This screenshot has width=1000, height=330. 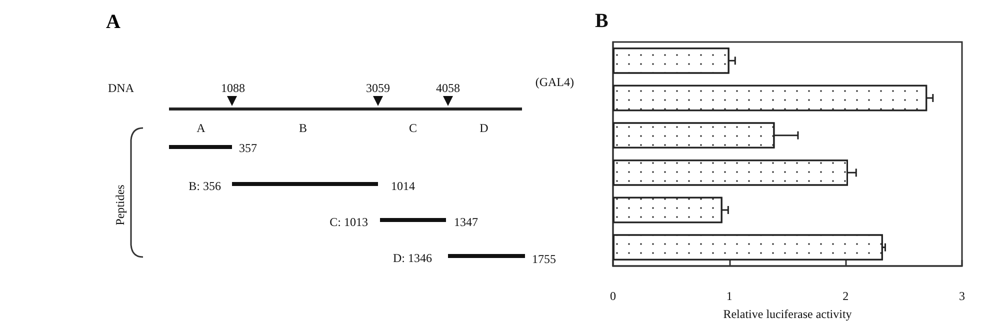 What do you see at coordinates (378, 88) in the screenshot?
I see `text: 3059` at bounding box center [378, 88].